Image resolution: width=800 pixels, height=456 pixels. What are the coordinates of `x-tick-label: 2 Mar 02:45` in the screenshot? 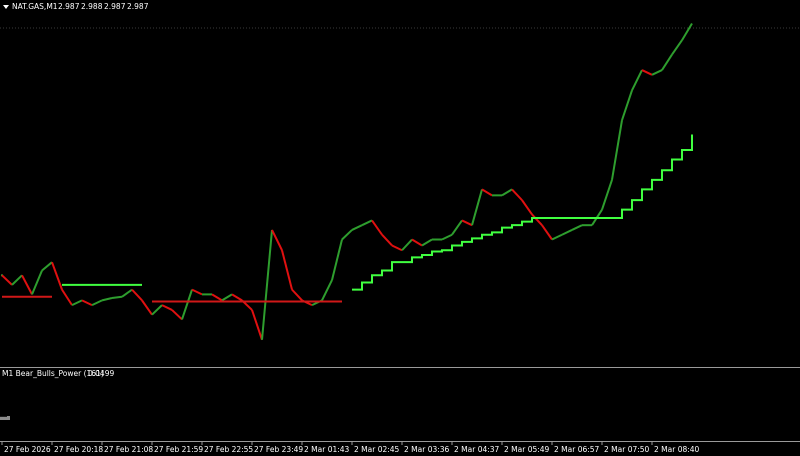 It's located at (377, 449).